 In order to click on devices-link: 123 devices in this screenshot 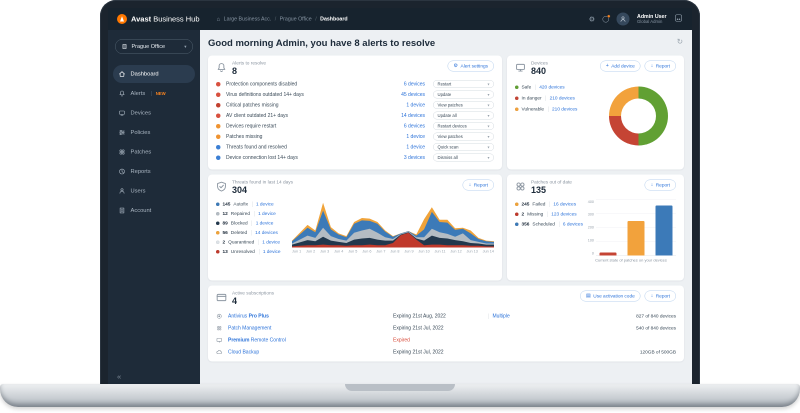, I will do `click(562, 214)`.